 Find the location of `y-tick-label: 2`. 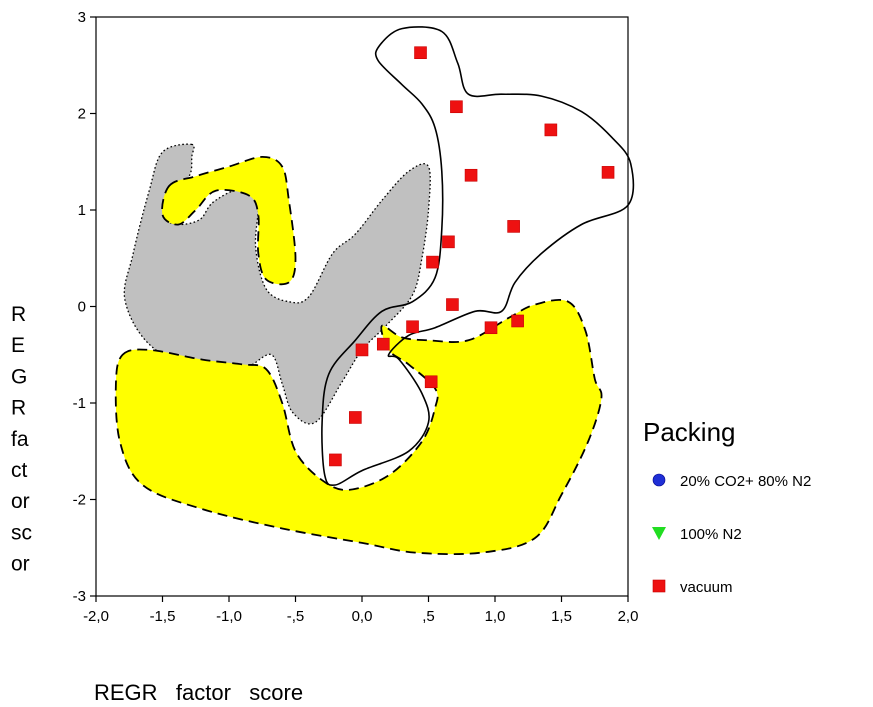

y-tick-label: 2 is located at coordinates (82, 114).